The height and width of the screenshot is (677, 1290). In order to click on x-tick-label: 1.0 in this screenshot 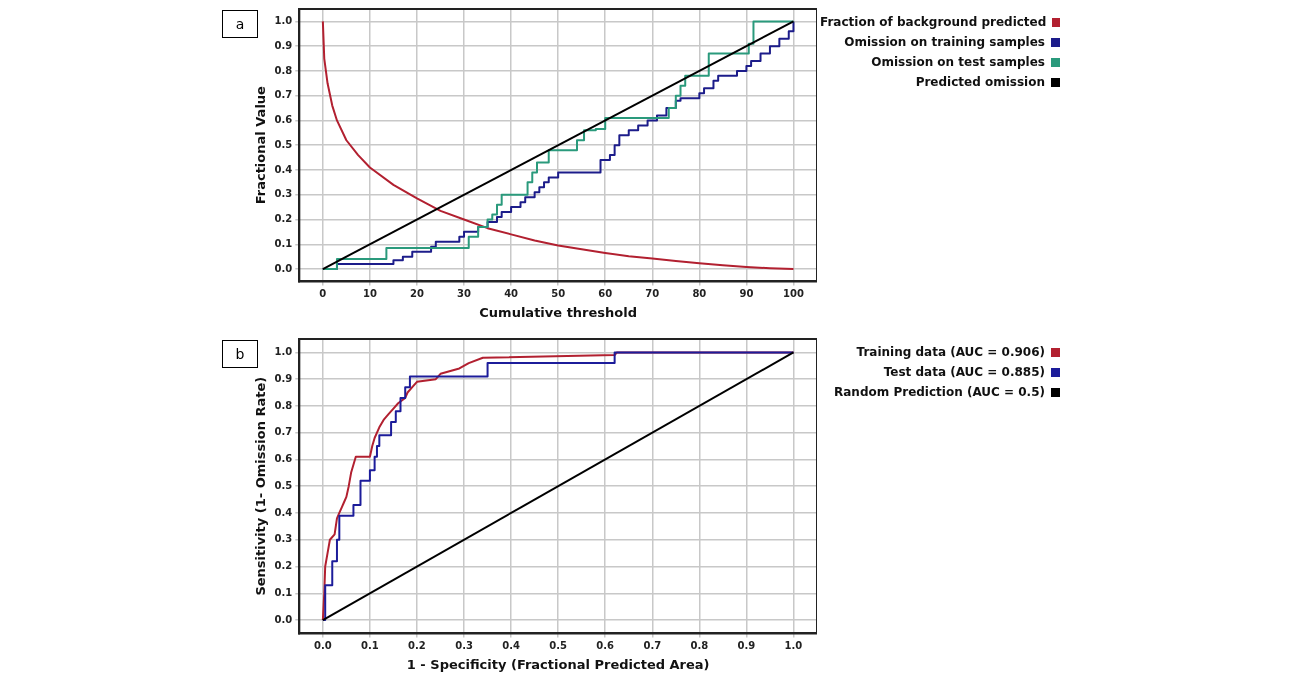, I will do `click(793, 645)`.